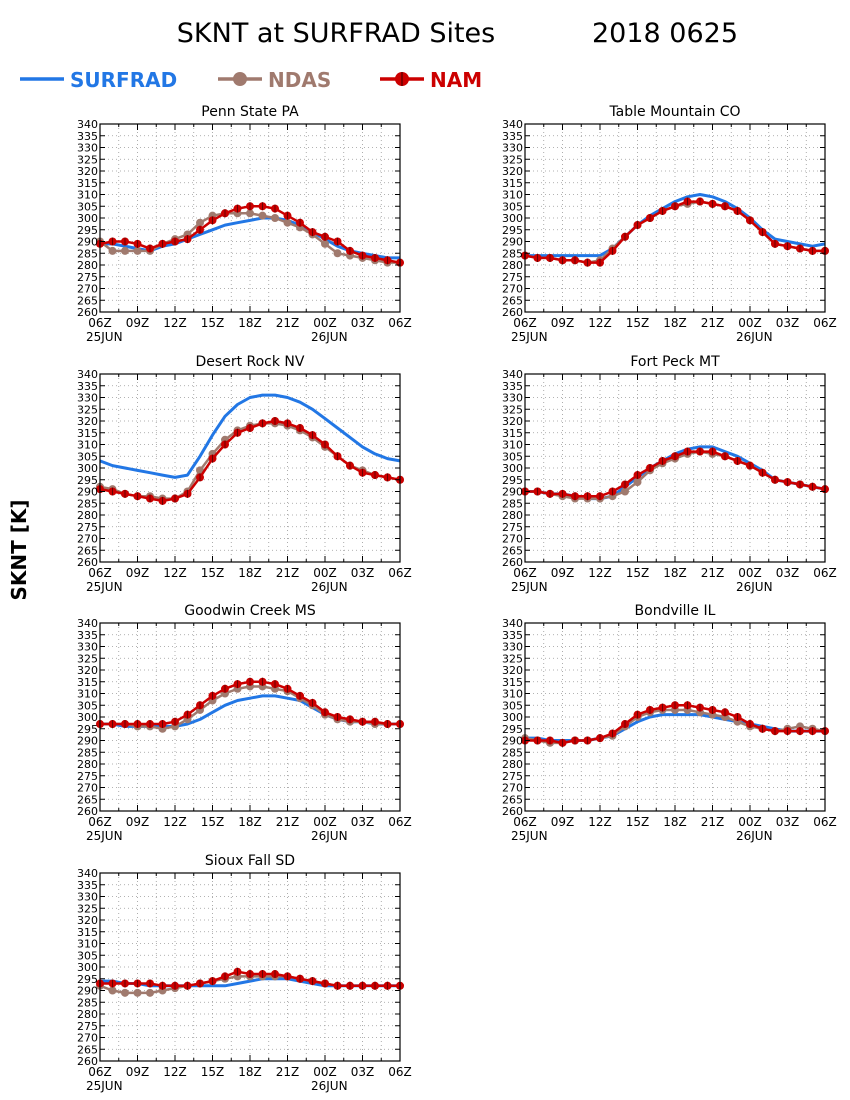  Describe the element at coordinates (529, 587) in the screenshot. I see `x-day-label: 25JUN` at that location.